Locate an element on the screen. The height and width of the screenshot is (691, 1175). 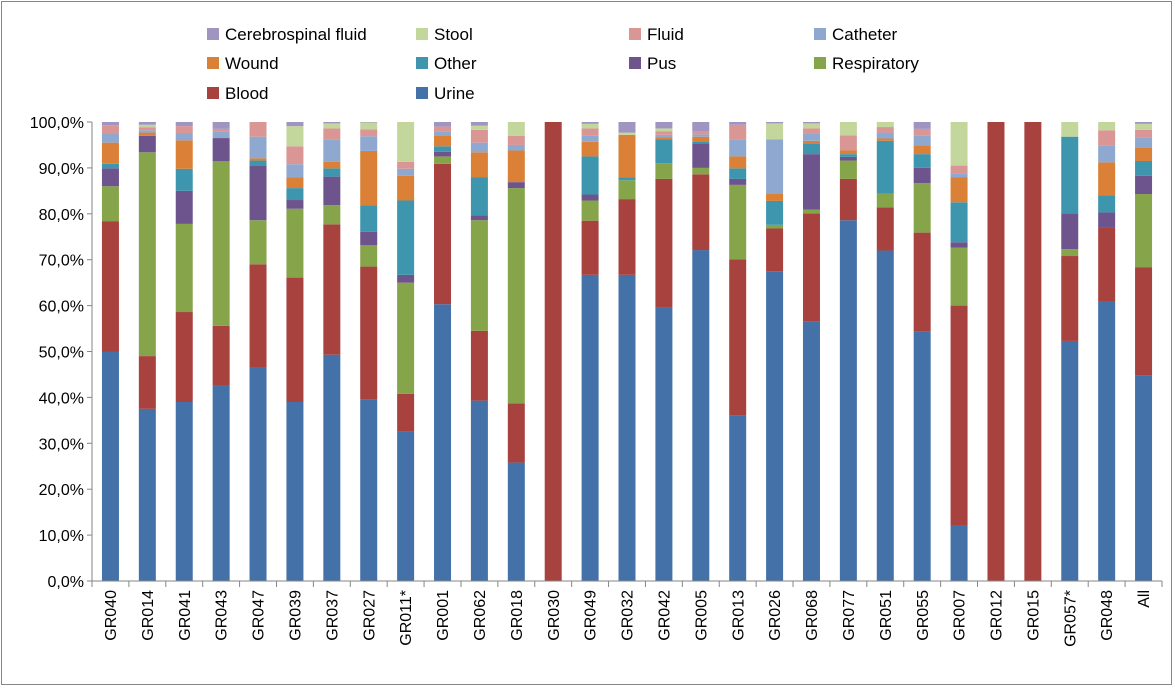
bar-segment-gr005-catheter is located at coordinates (700, 135).